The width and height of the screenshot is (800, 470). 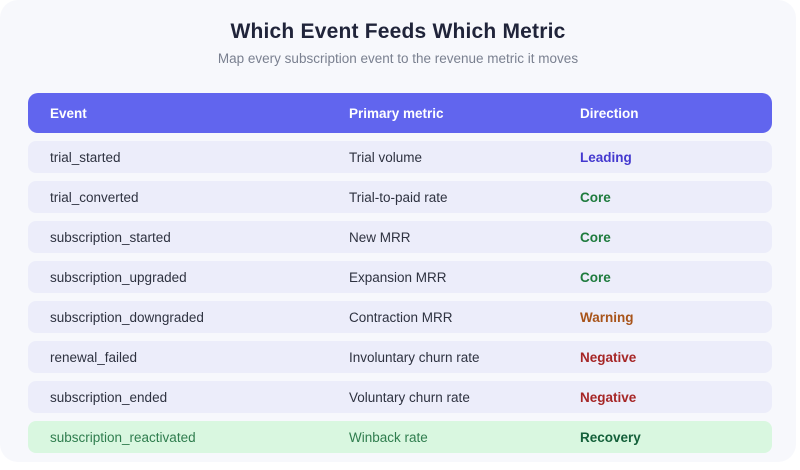 What do you see at coordinates (94, 197) in the screenshot?
I see `cell-event: trial_converted` at bounding box center [94, 197].